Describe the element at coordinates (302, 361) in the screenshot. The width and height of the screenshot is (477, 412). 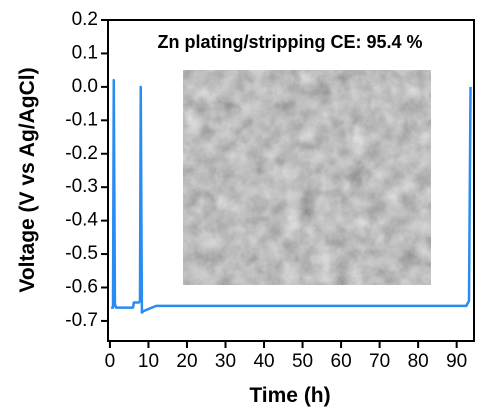
I see `x-tick-label: 50` at that location.